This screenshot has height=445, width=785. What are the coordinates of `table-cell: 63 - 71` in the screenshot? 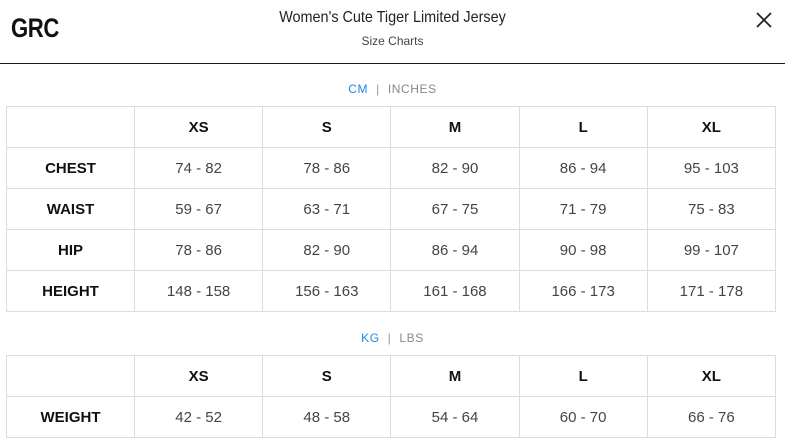 It's located at (327, 209).